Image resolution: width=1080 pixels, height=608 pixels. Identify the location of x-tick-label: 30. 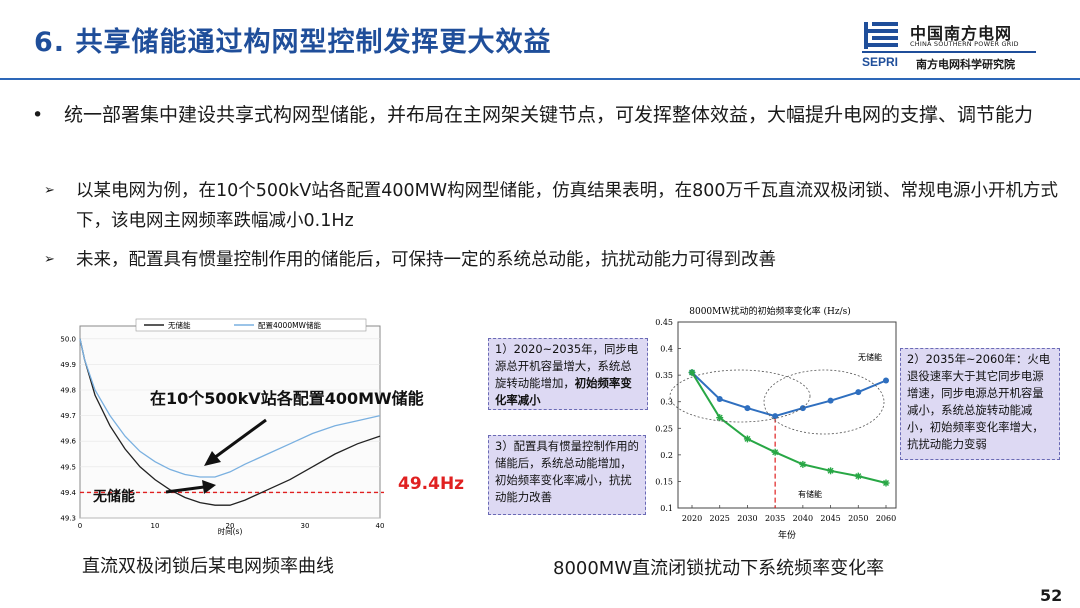
(305, 526).